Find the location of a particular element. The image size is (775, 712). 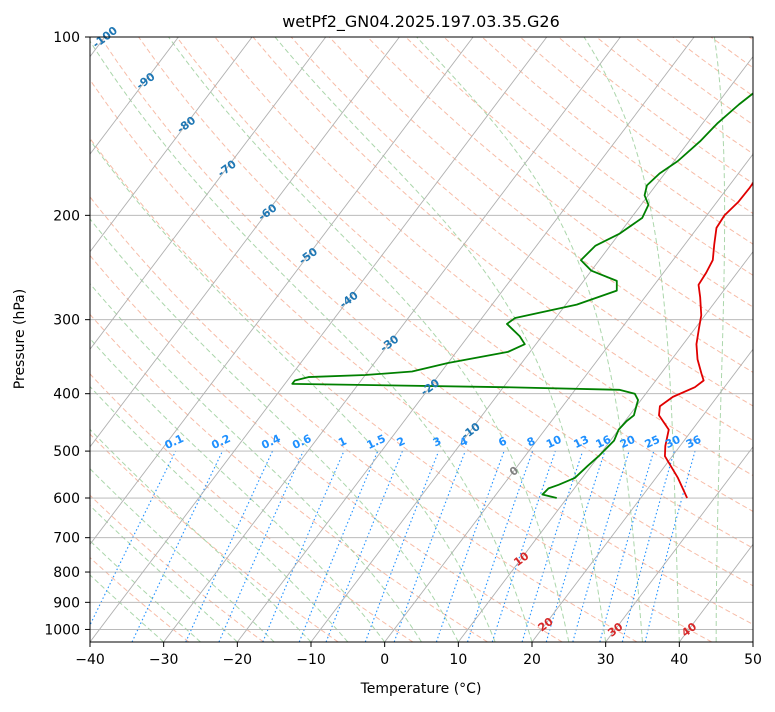

y-tick-label: 600 is located at coordinates (66, 499).